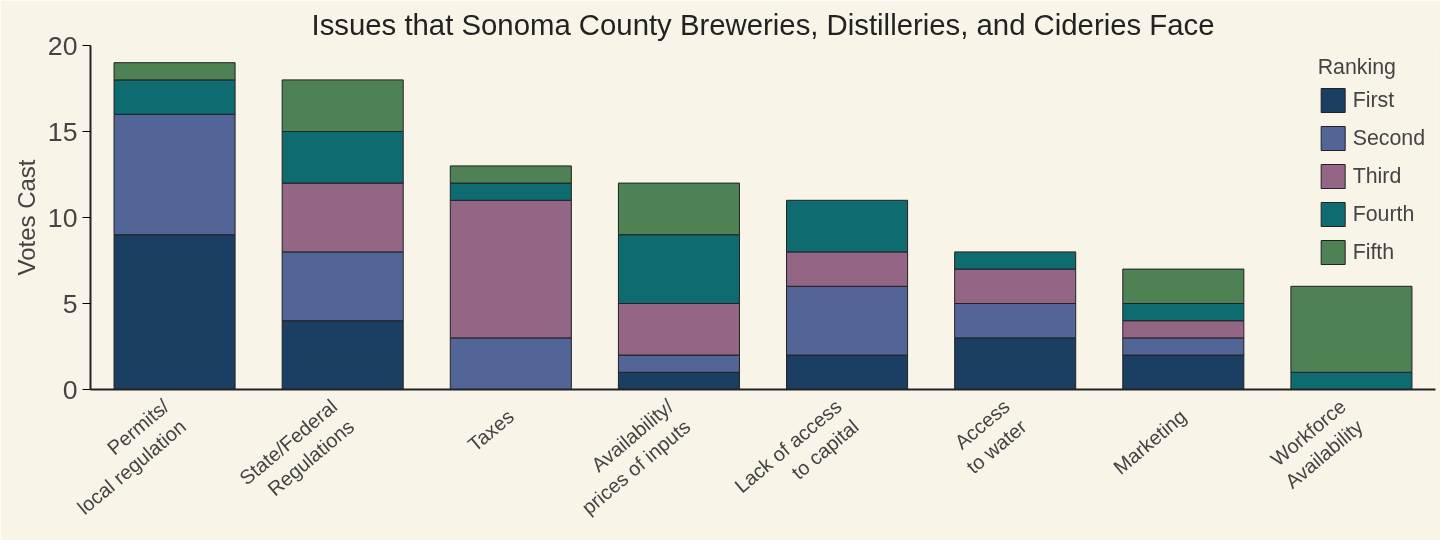 This screenshot has height=546, width=1447. Describe the element at coordinates (1388, 138) in the screenshot. I see `legend-label: Second` at that location.